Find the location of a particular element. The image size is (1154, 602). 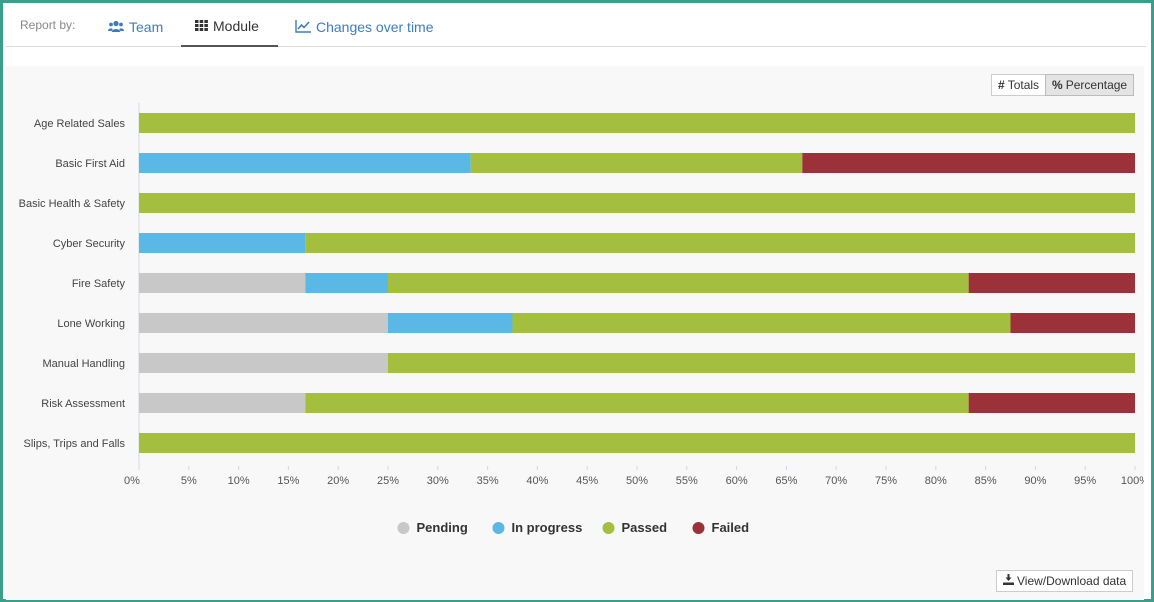

percentage-button: % Percentage is located at coordinates (1090, 85).